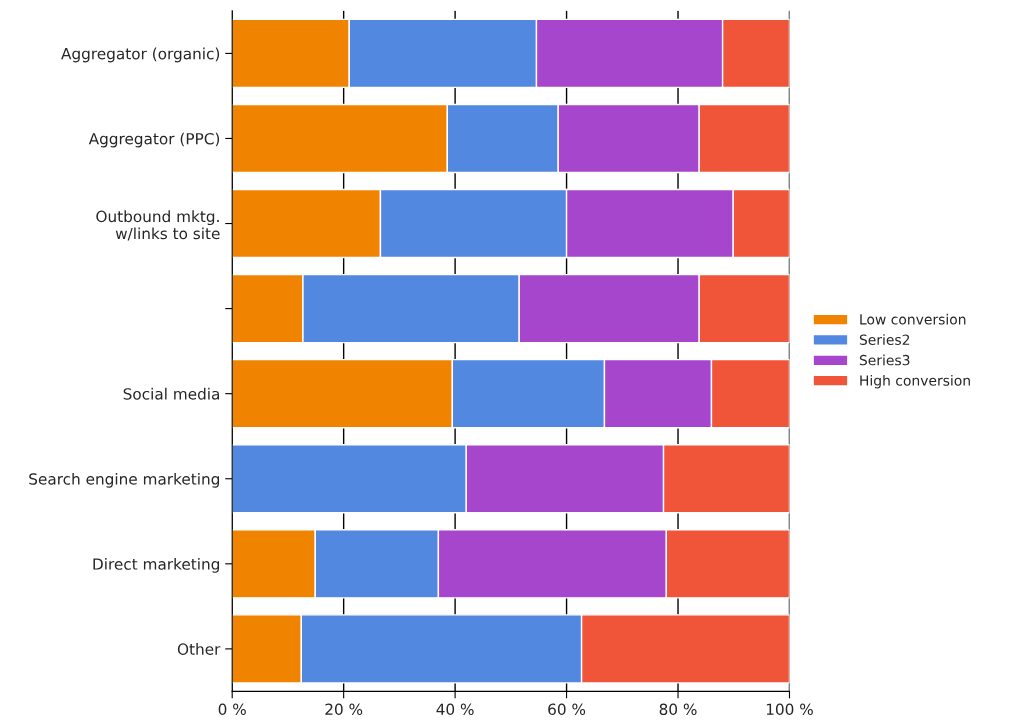 The height and width of the screenshot is (724, 1032). Describe the element at coordinates (884, 360) in the screenshot. I see `legend-label: Series3` at that location.